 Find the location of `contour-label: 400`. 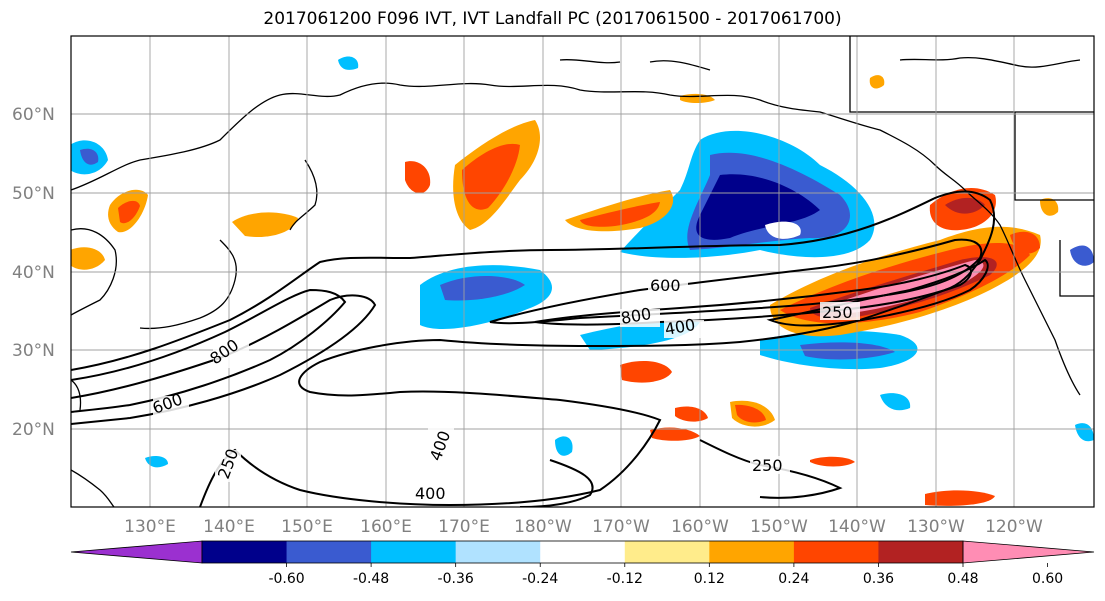

contour-label: 400 is located at coordinates (430, 493).